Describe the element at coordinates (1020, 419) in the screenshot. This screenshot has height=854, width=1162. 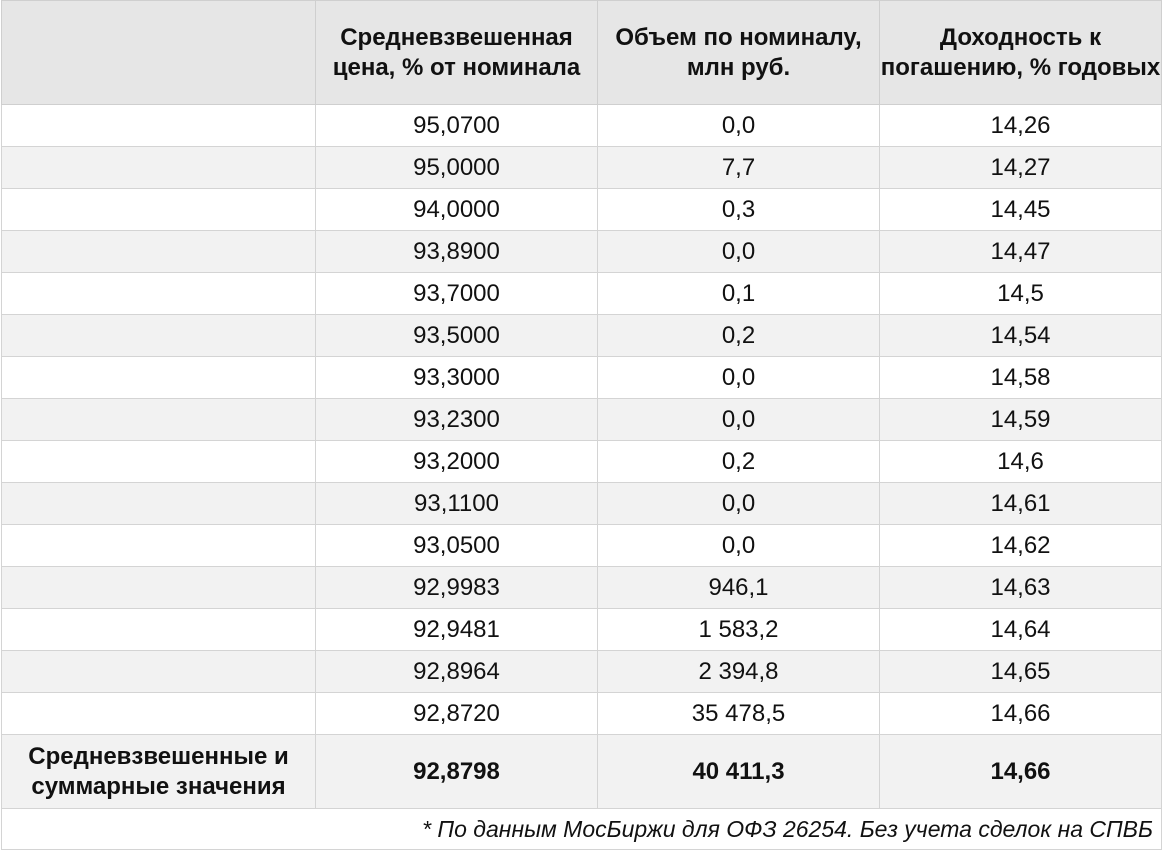
I see `row-yield: 14,59` at that location.